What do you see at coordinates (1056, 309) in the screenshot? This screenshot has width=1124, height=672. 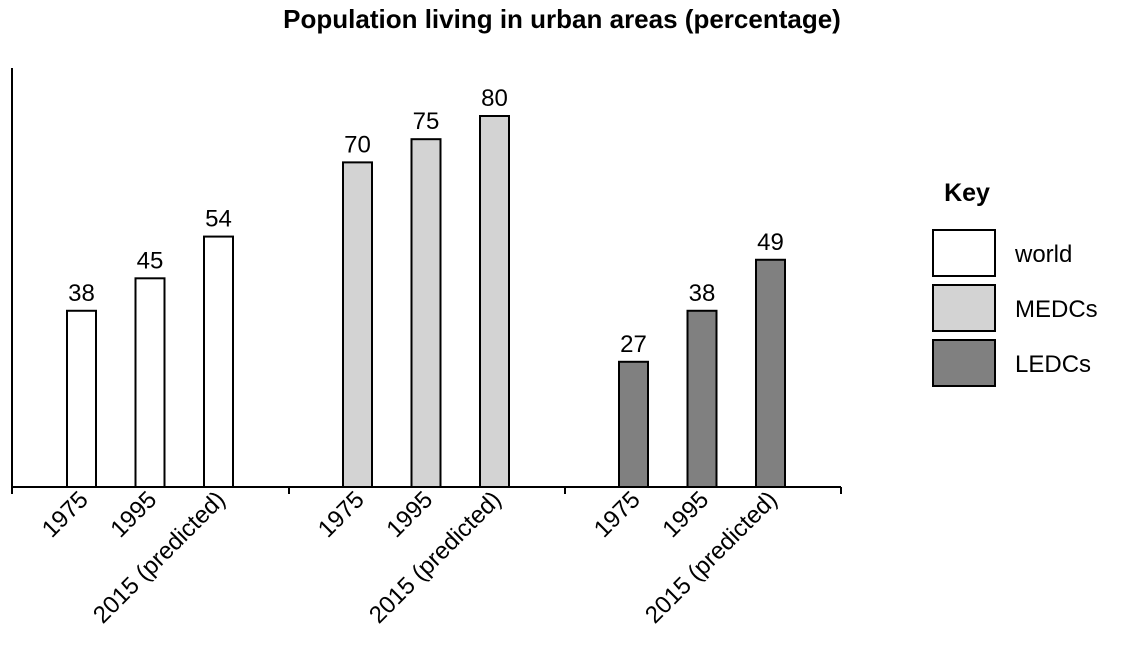 I see `legend-label-medcs: MEDCs` at bounding box center [1056, 309].